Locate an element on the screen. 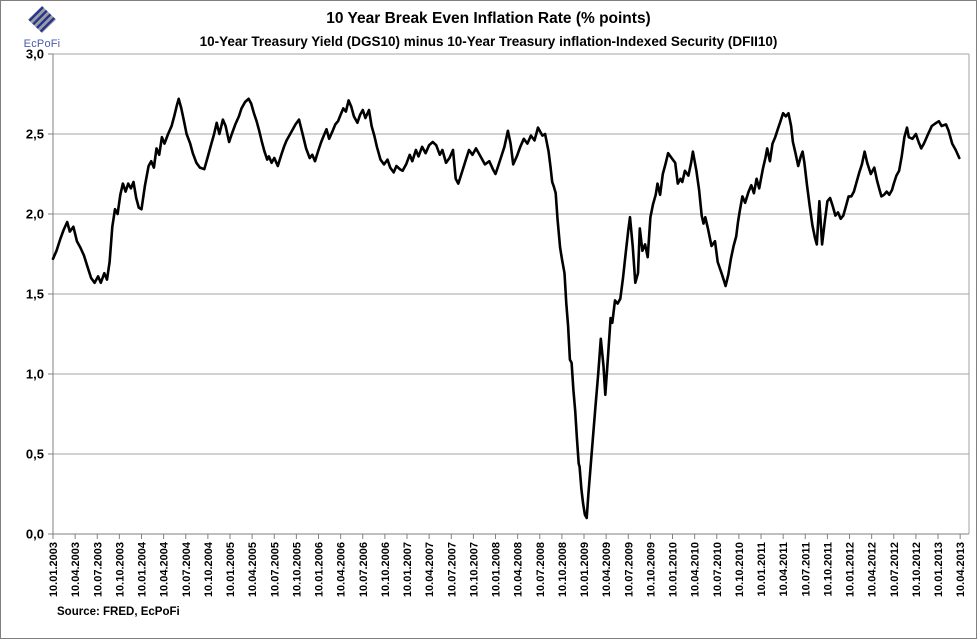  x-axis-label: 10.01.2012 is located at coordinates (851, 569).